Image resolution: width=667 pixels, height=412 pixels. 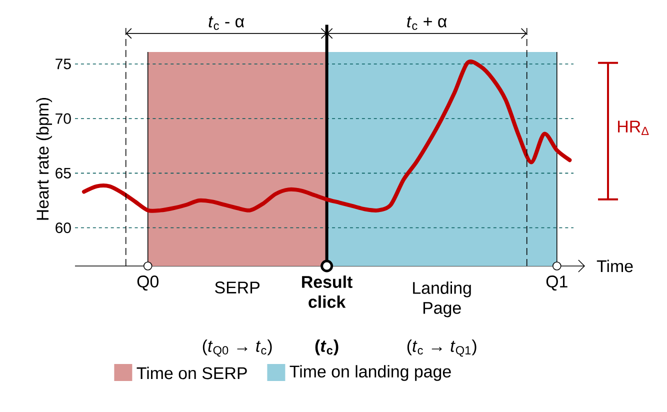 I want to click on legend-label: Time on landing page, so click(x=370, y=373).